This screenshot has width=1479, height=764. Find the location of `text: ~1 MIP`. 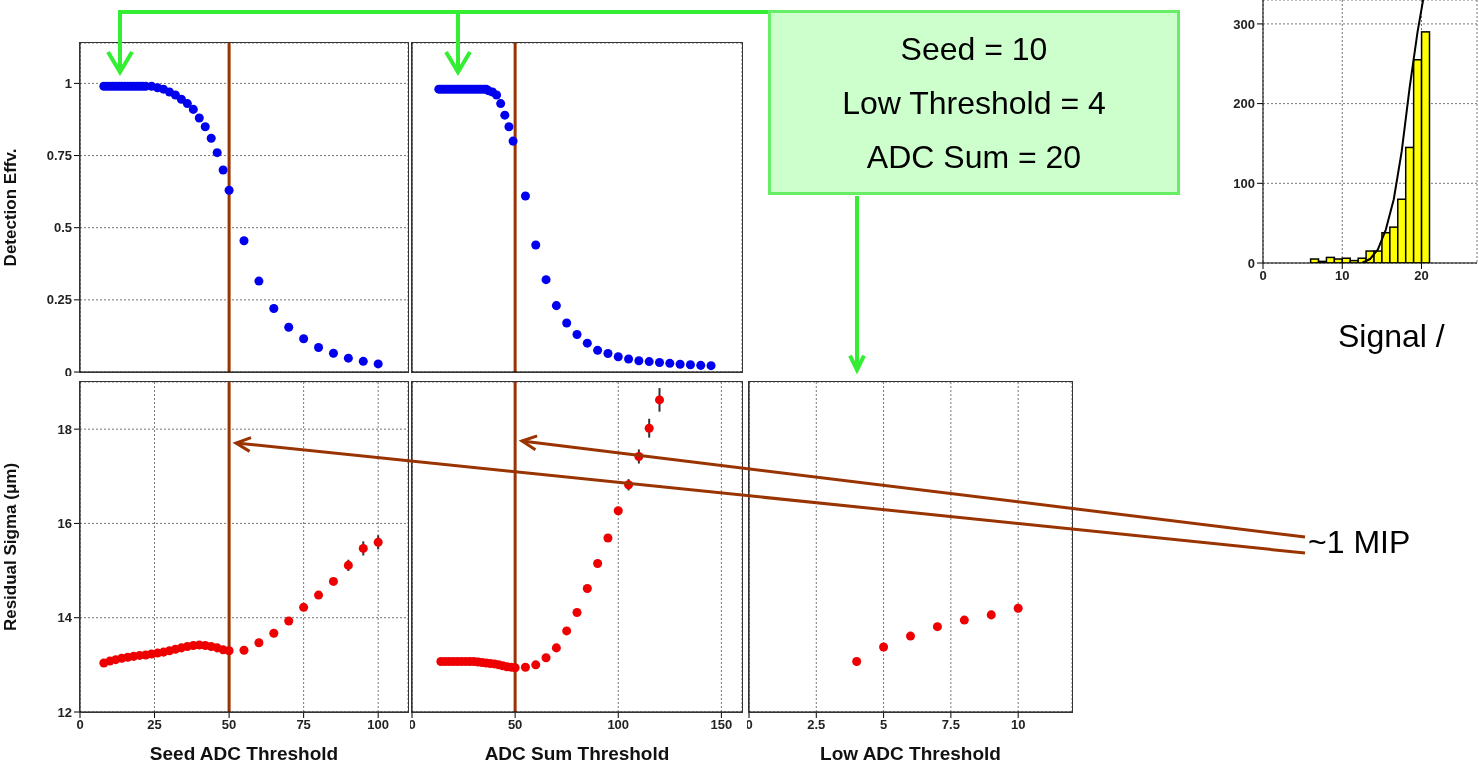

text: ~1 MIP is located at coordinates (1359, 542).